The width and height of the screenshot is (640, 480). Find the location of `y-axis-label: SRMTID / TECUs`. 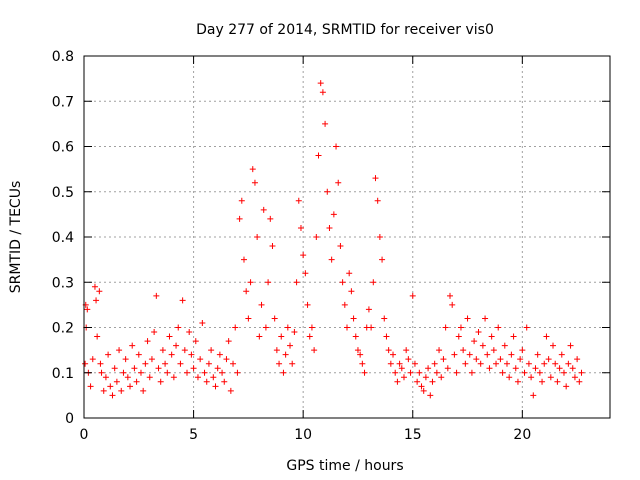

y-axis-label: SRMTID / TECUs is located at coordinates (16, 237).